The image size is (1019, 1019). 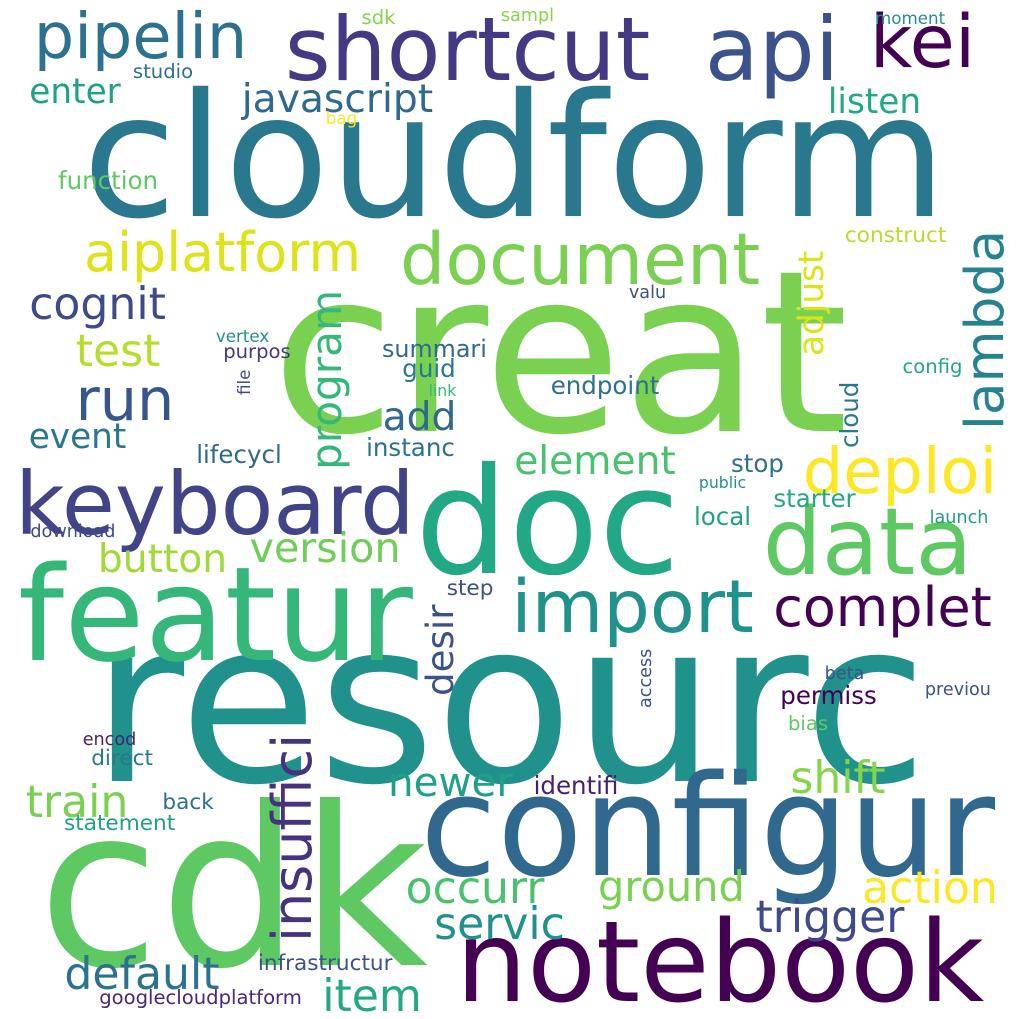 What do you see at coordinates (874, 102) in the screenshot?
I see `word: listen` at bounding box center [874, 102].